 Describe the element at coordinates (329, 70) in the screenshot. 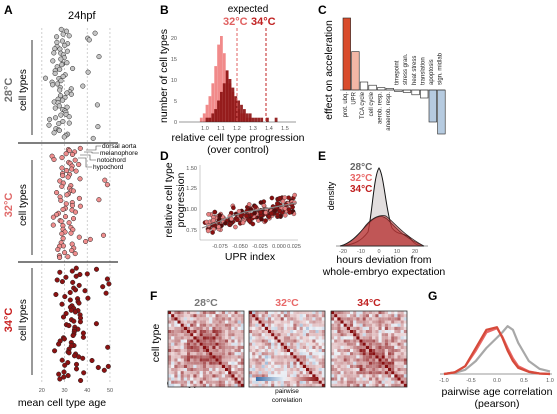

I see `panel-c-ylabel: effect on acceleration` at that location.